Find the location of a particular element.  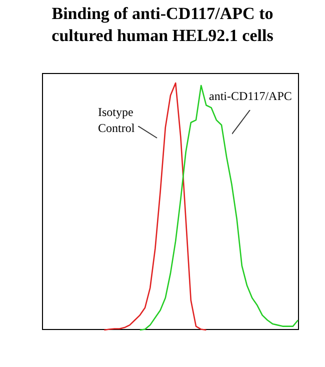

text: Isotype Control is located at coordinates (117, 120).